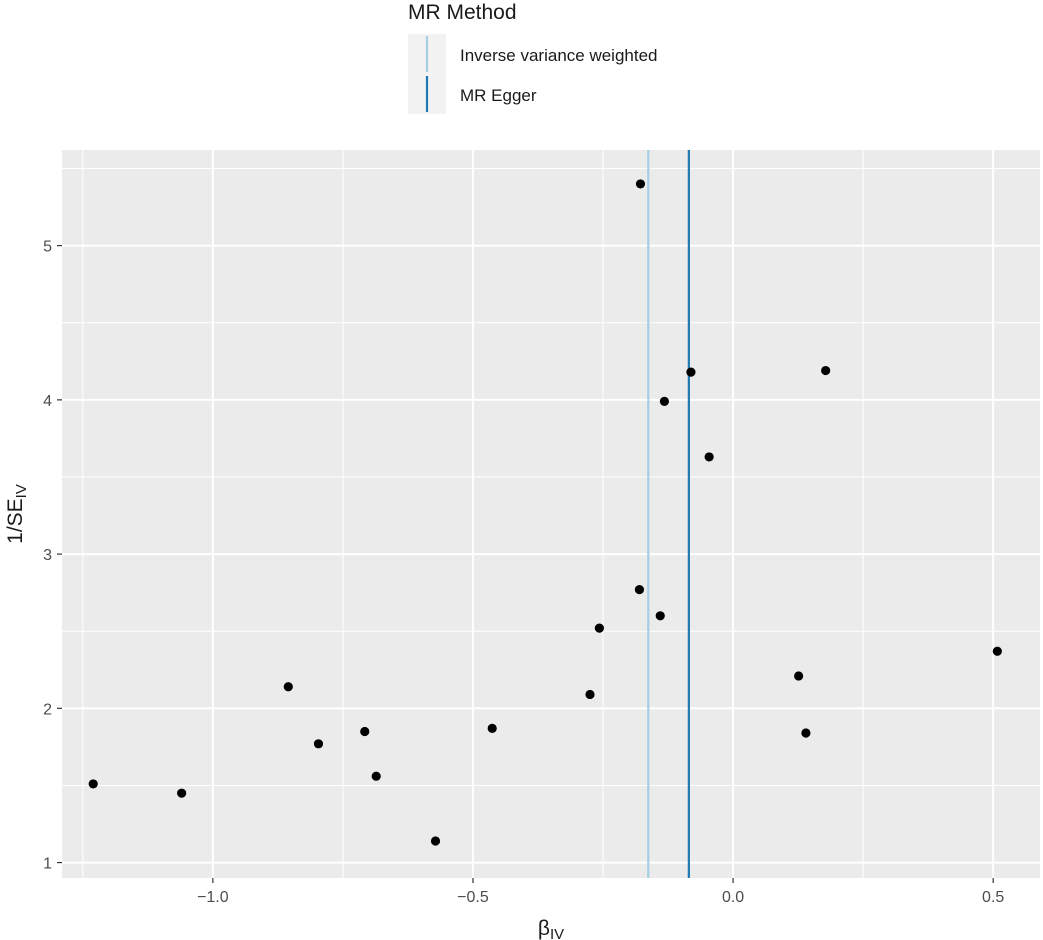 This screenshot has width=1043, height=940. I want to click on x-axis: −1.0 −0.5 0.0 0.5, so click(600, 892).